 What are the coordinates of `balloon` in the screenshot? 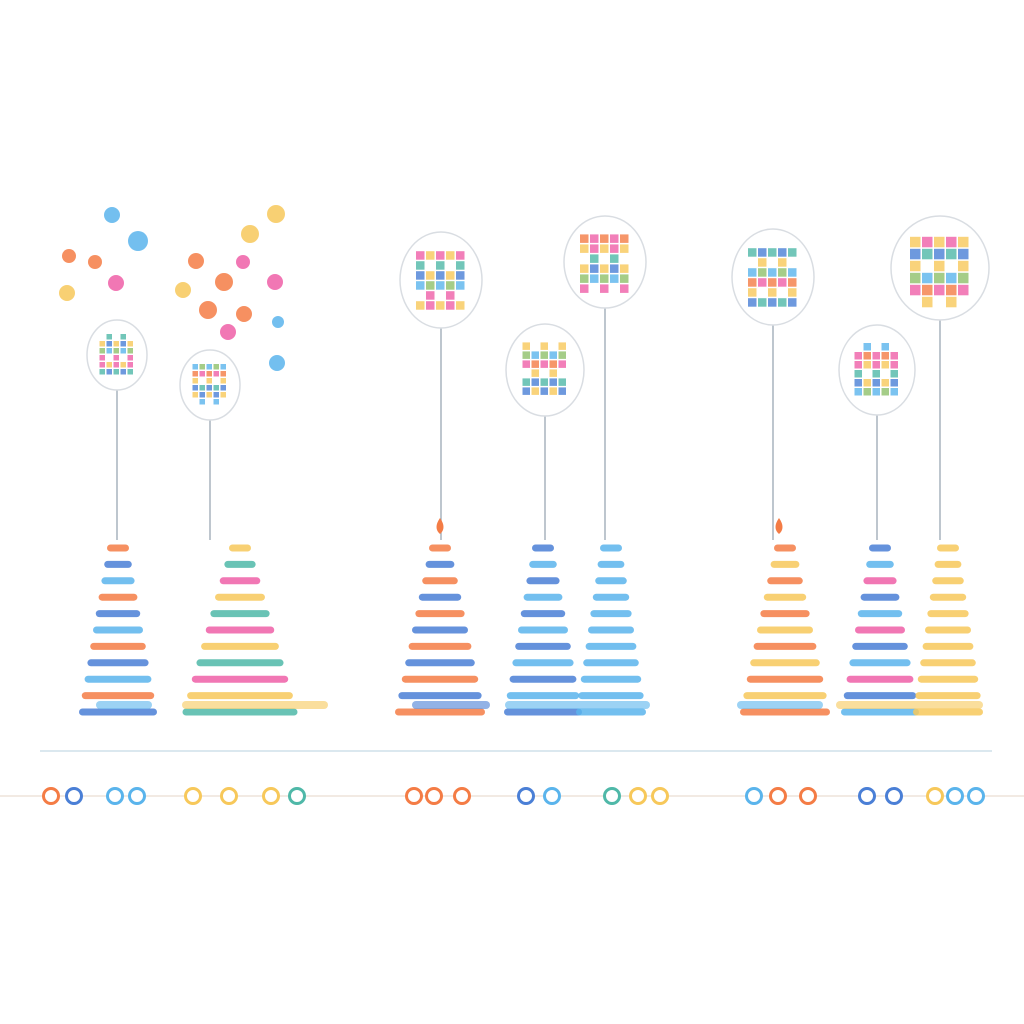 It's located at (441, 280).